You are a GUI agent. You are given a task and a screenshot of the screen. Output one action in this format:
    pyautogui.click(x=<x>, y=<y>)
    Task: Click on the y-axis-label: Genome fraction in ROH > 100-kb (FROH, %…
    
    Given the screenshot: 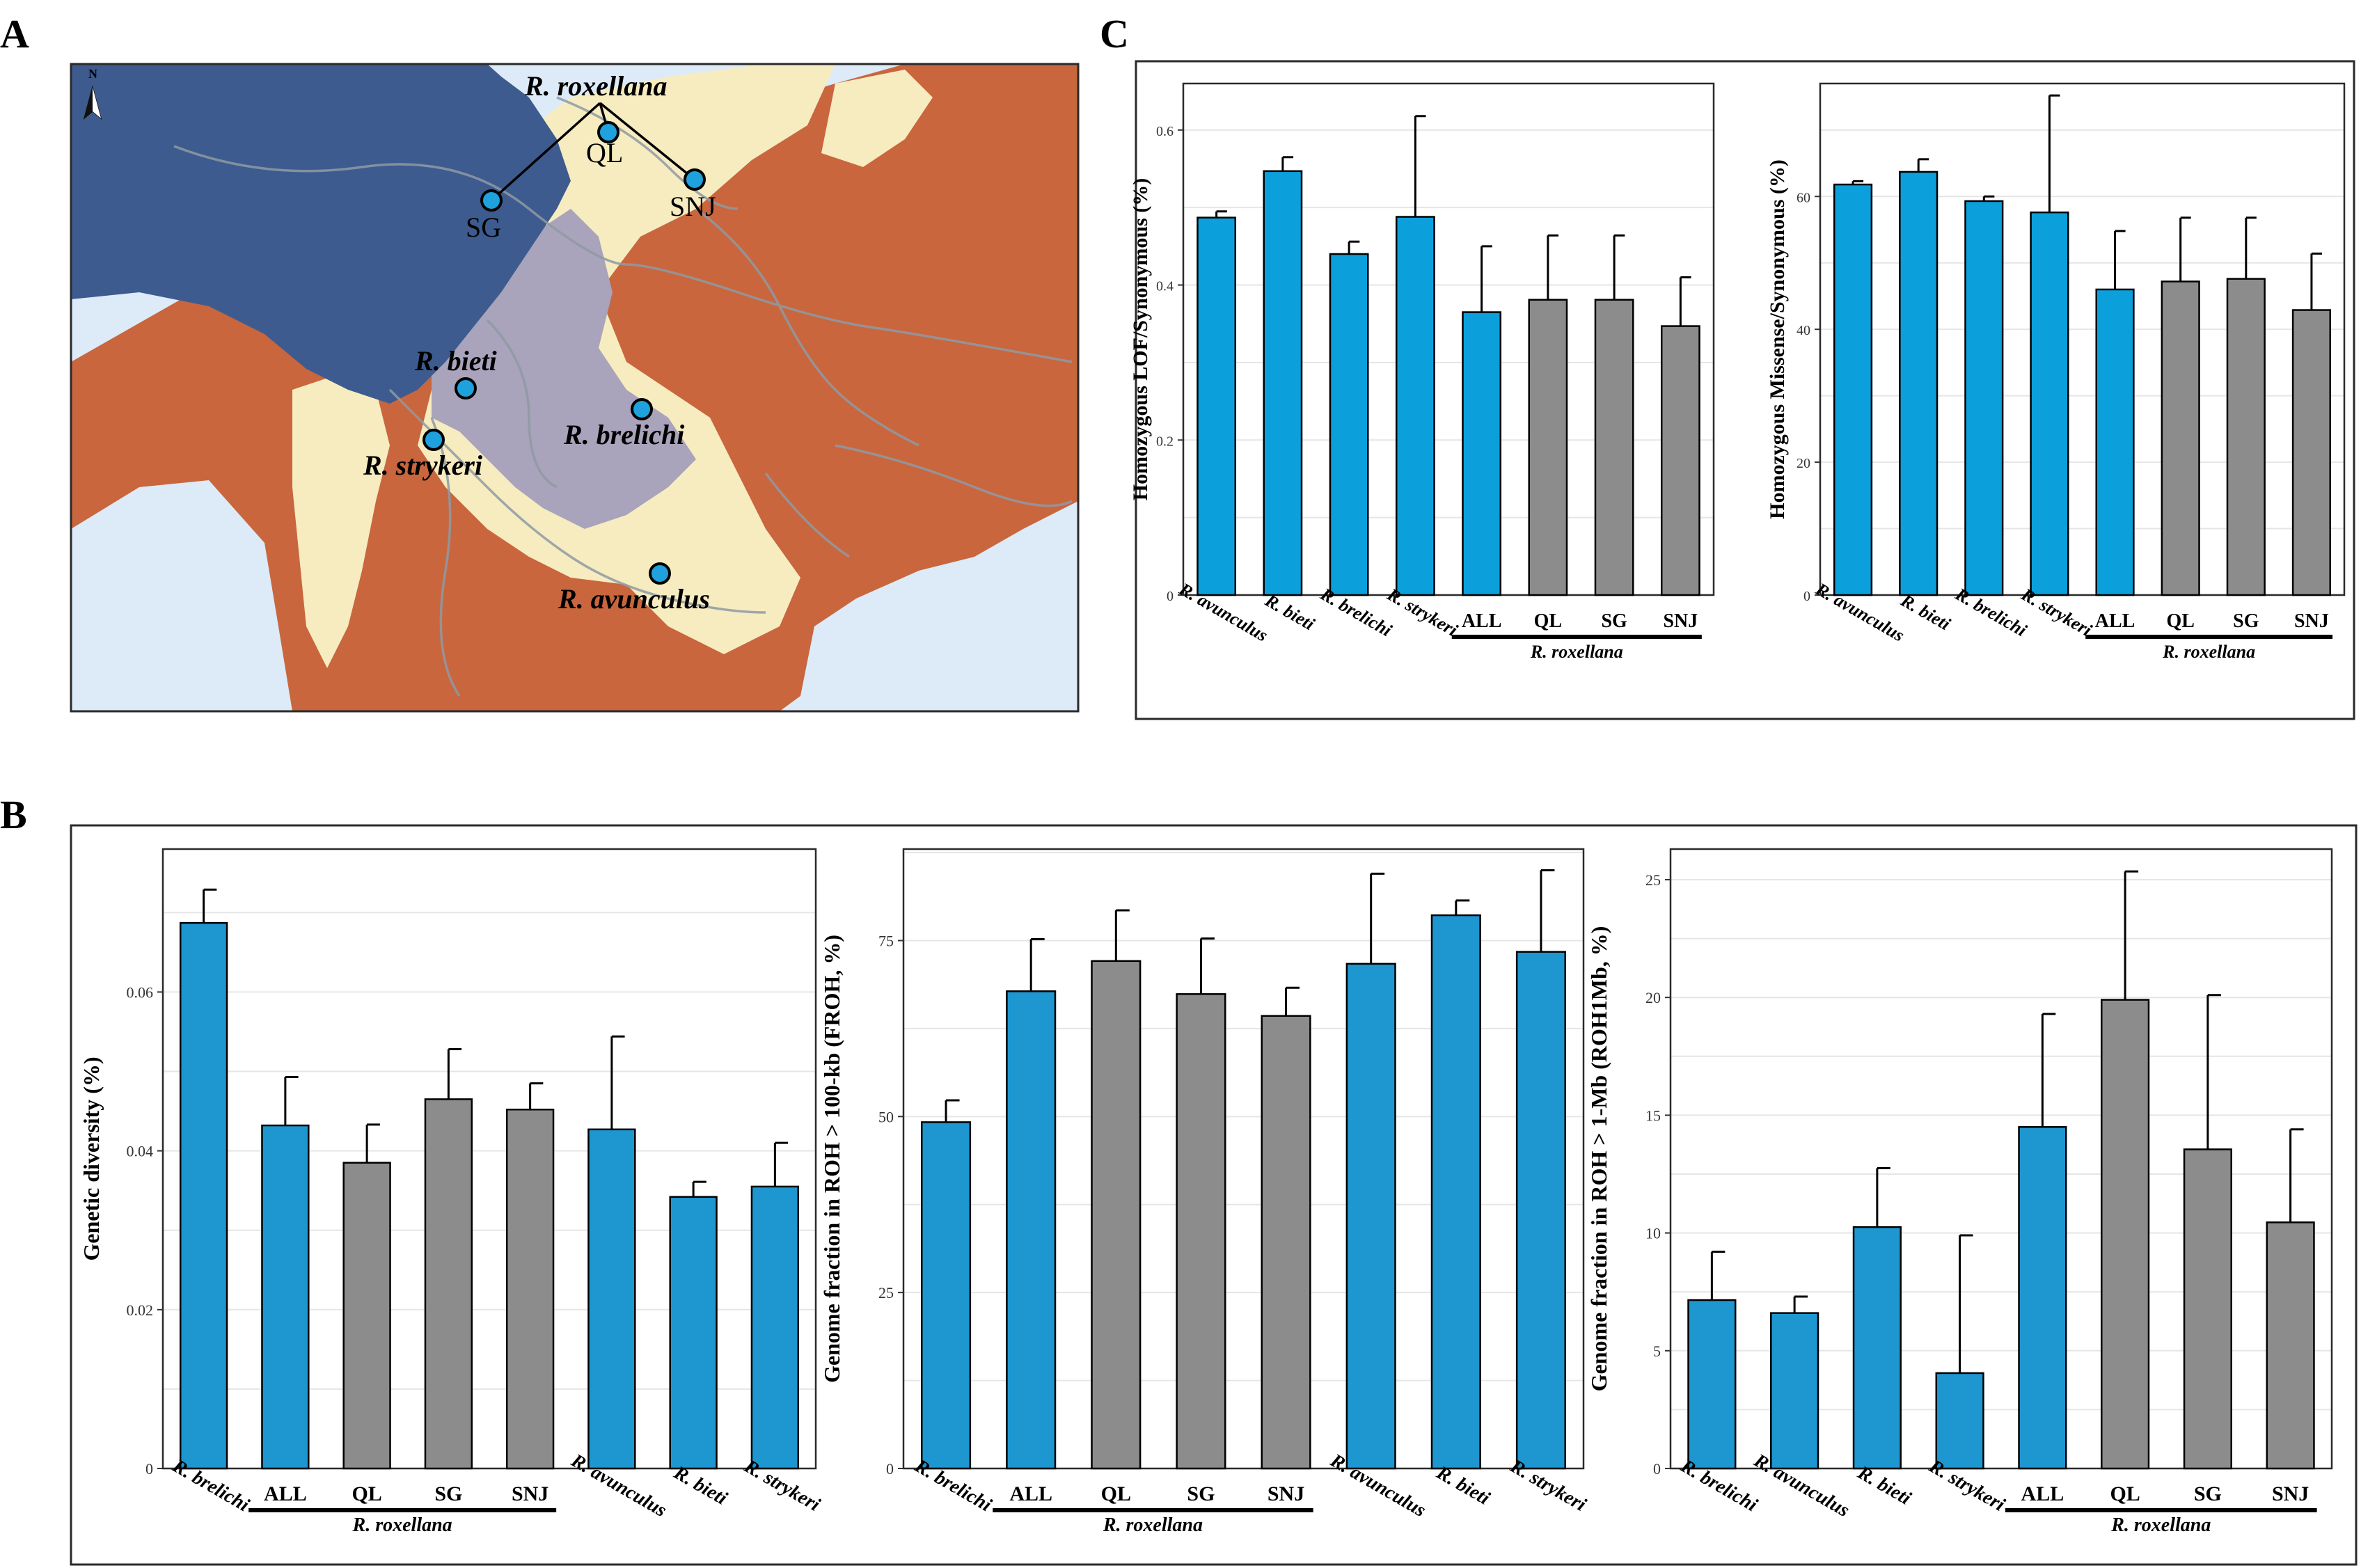 What is the action you would take?
    pyautogui.click(x=831, y=1159)
    